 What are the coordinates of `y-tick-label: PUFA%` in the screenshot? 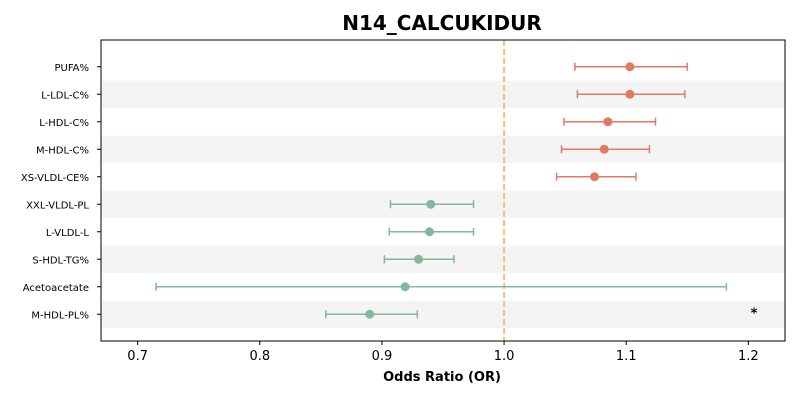 It's located at (71, 68).